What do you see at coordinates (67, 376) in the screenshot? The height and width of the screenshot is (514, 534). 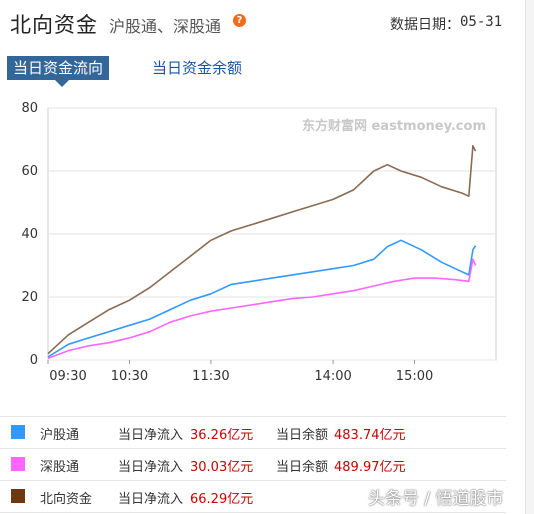 I see `x-tick-label: 09:30` at bounding box center [67, 376].